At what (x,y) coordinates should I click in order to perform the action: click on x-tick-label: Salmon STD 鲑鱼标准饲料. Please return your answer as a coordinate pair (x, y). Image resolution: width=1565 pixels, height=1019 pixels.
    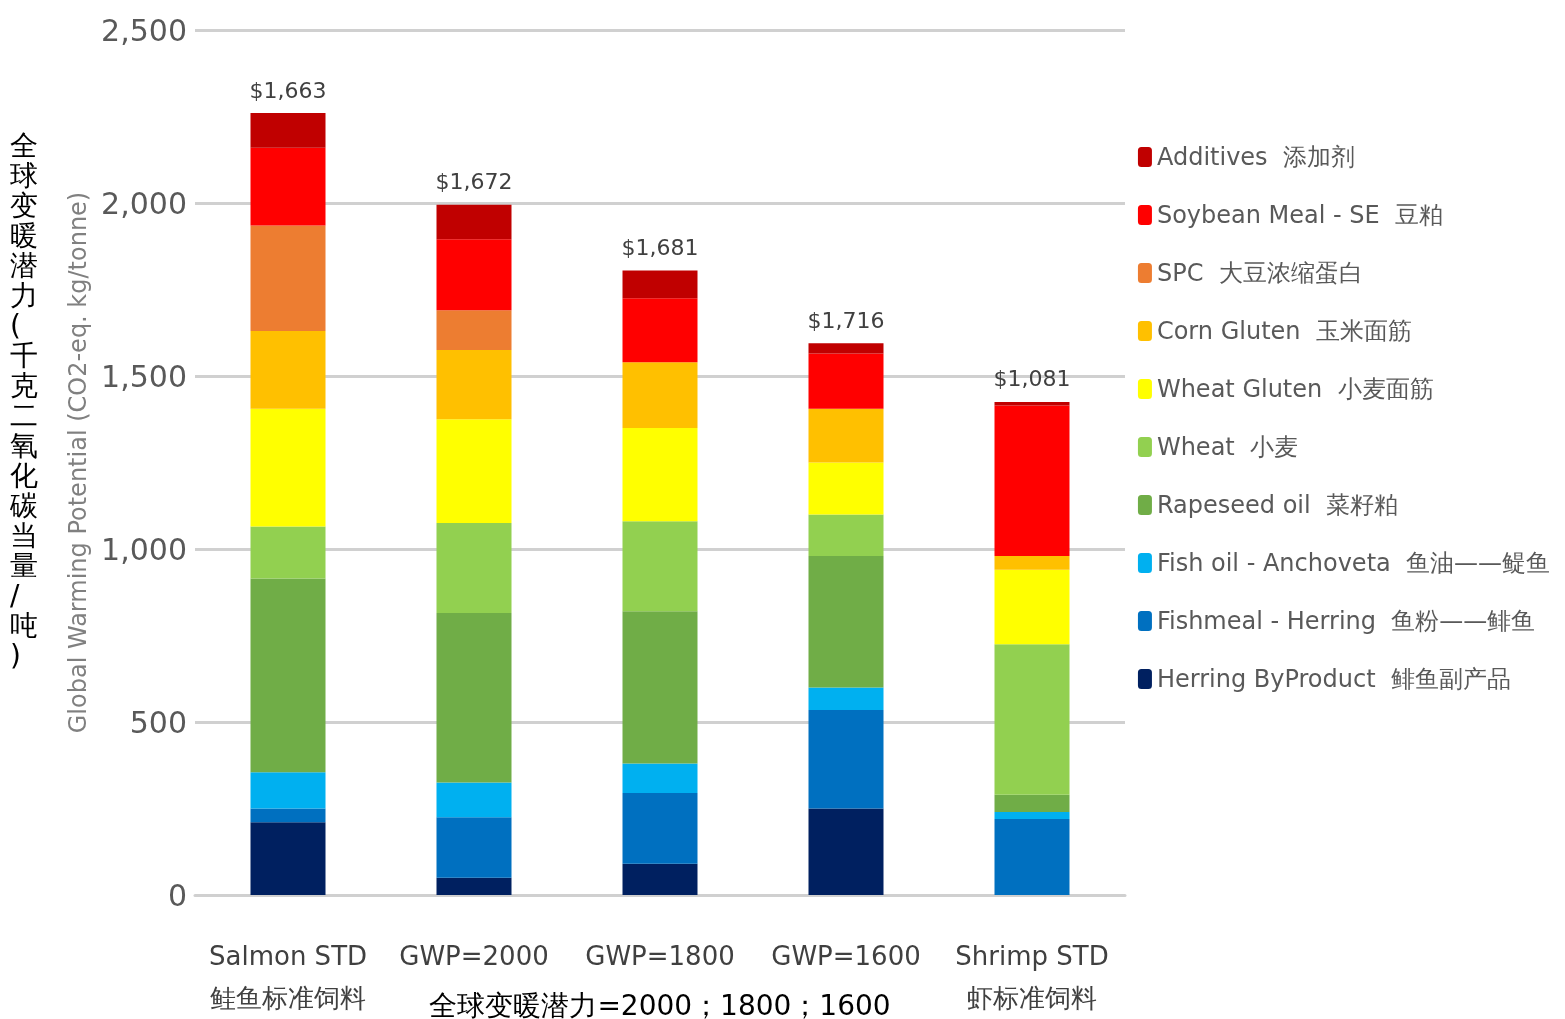
    Looking at the image, I should click on (288, 977).